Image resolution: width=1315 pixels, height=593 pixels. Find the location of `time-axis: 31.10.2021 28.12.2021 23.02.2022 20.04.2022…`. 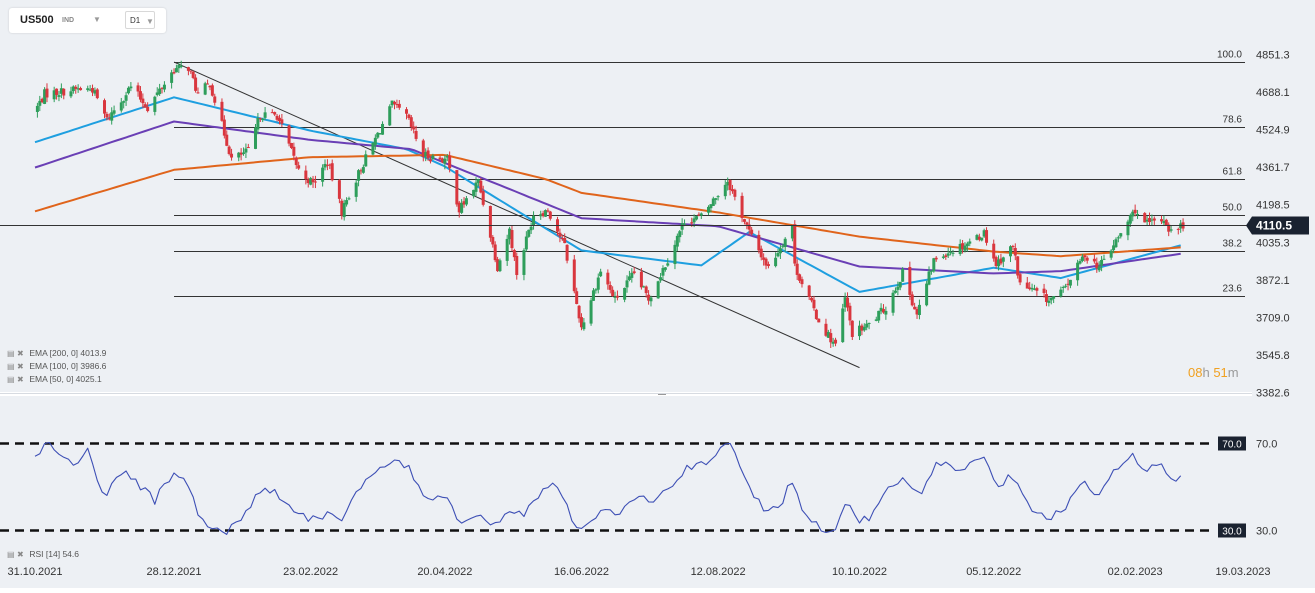

time-axis: 31.10.2021 28.12.2021 23.02.2022 20.04.2022… is located at coordinates (638, 572).